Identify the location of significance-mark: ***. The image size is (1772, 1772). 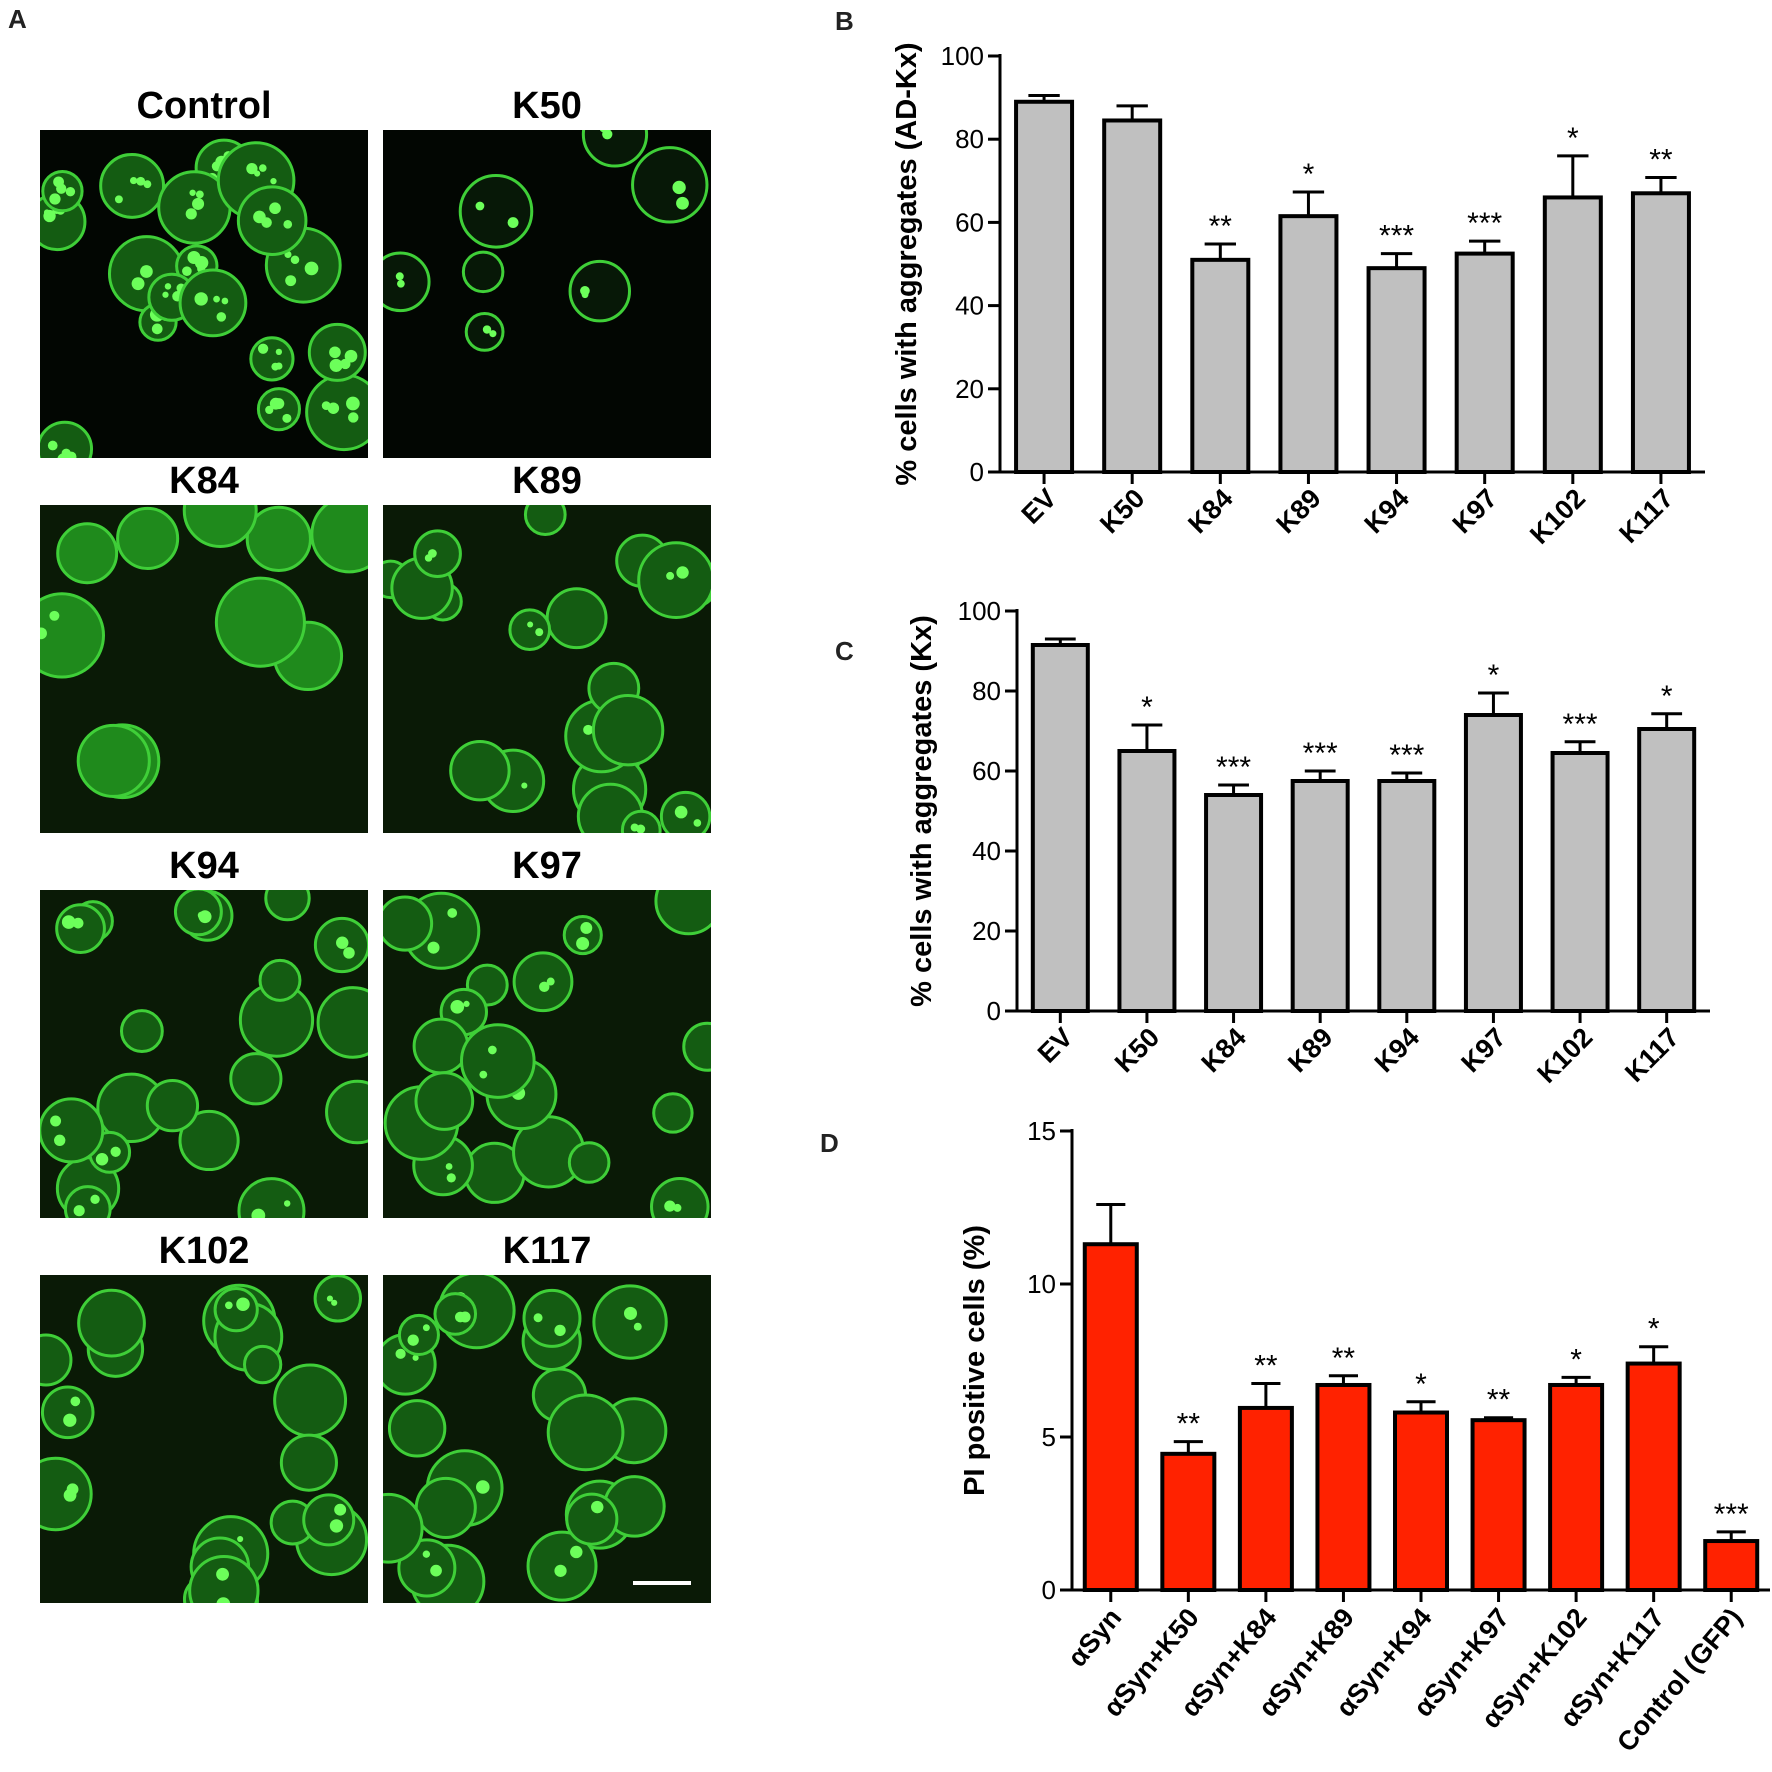
(1320, 753).